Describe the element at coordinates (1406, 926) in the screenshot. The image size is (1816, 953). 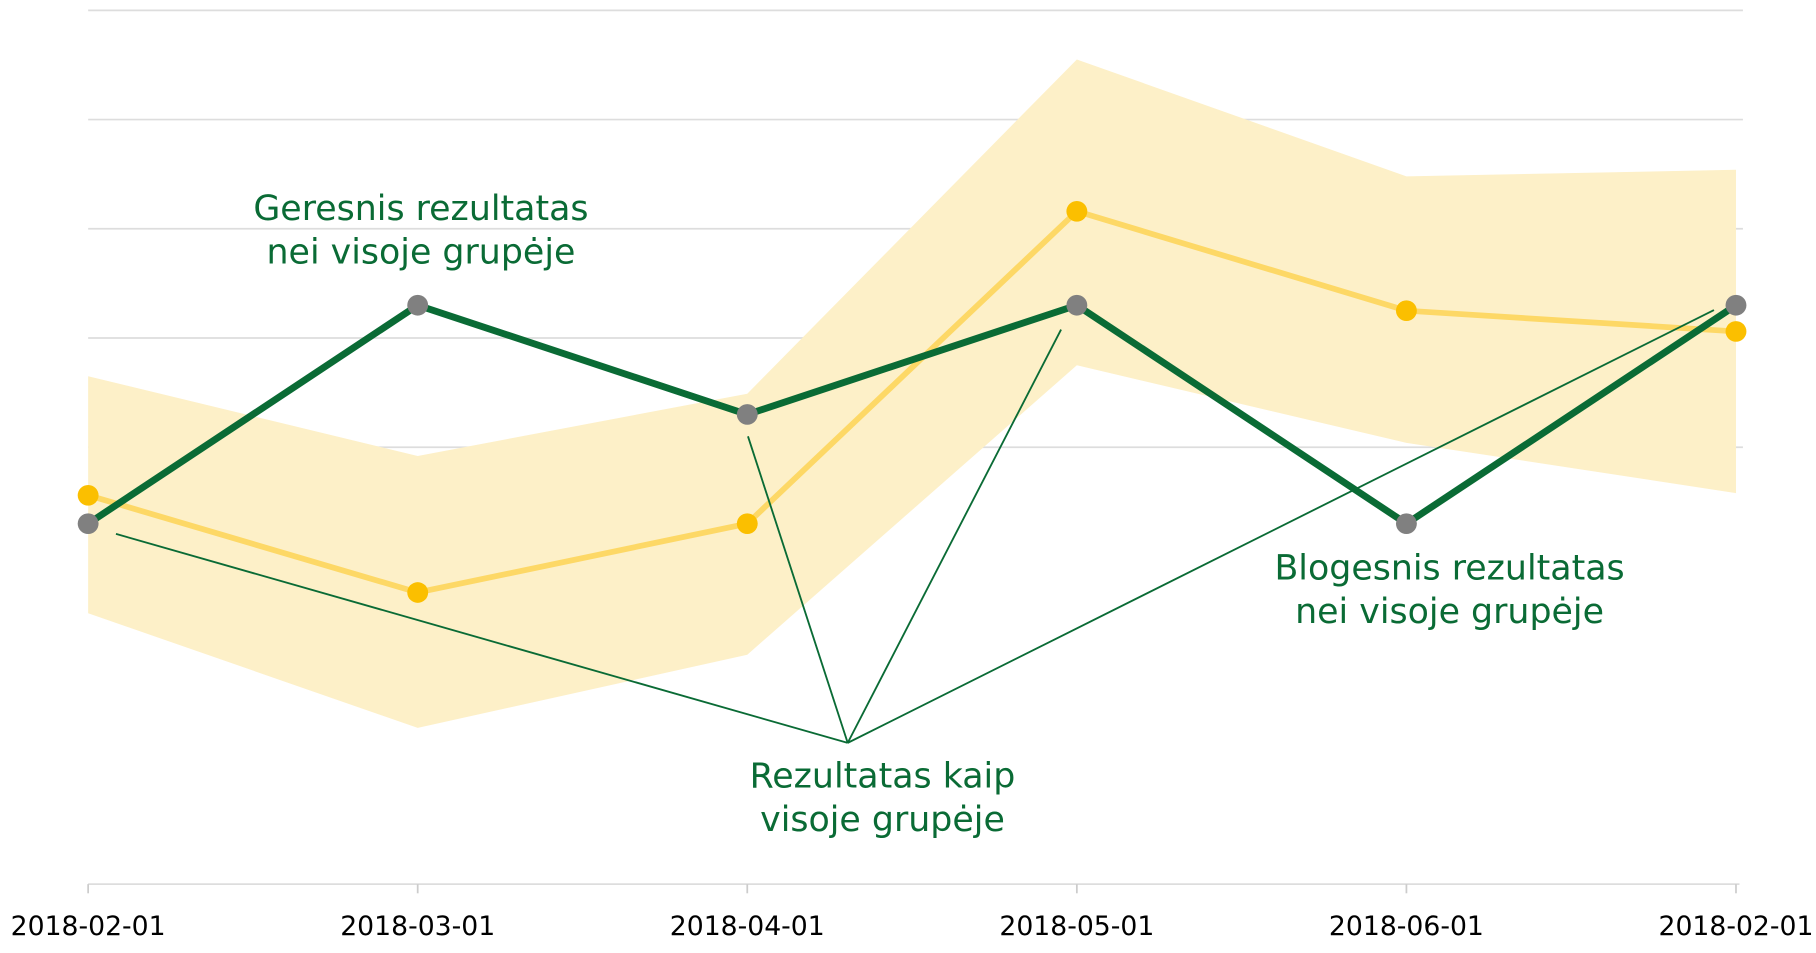
I see `x-tick-label: 2018-06-01` at that location.